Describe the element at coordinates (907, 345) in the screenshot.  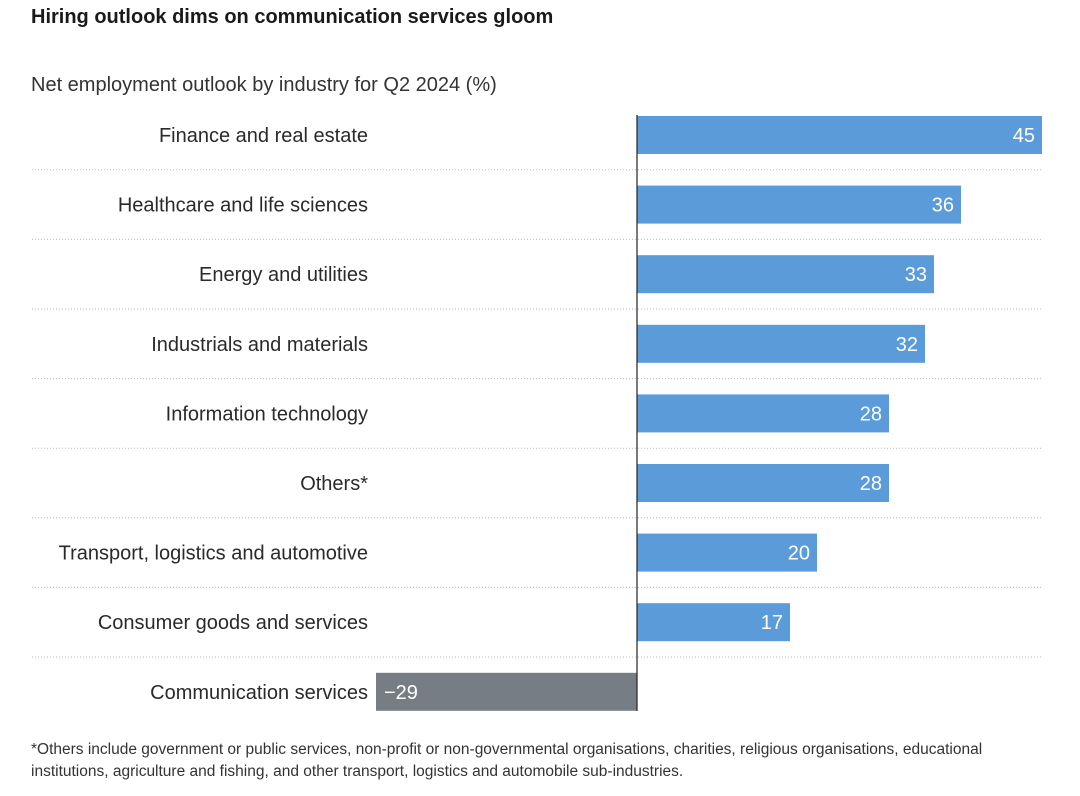
I see `data-label: 32` at that location.